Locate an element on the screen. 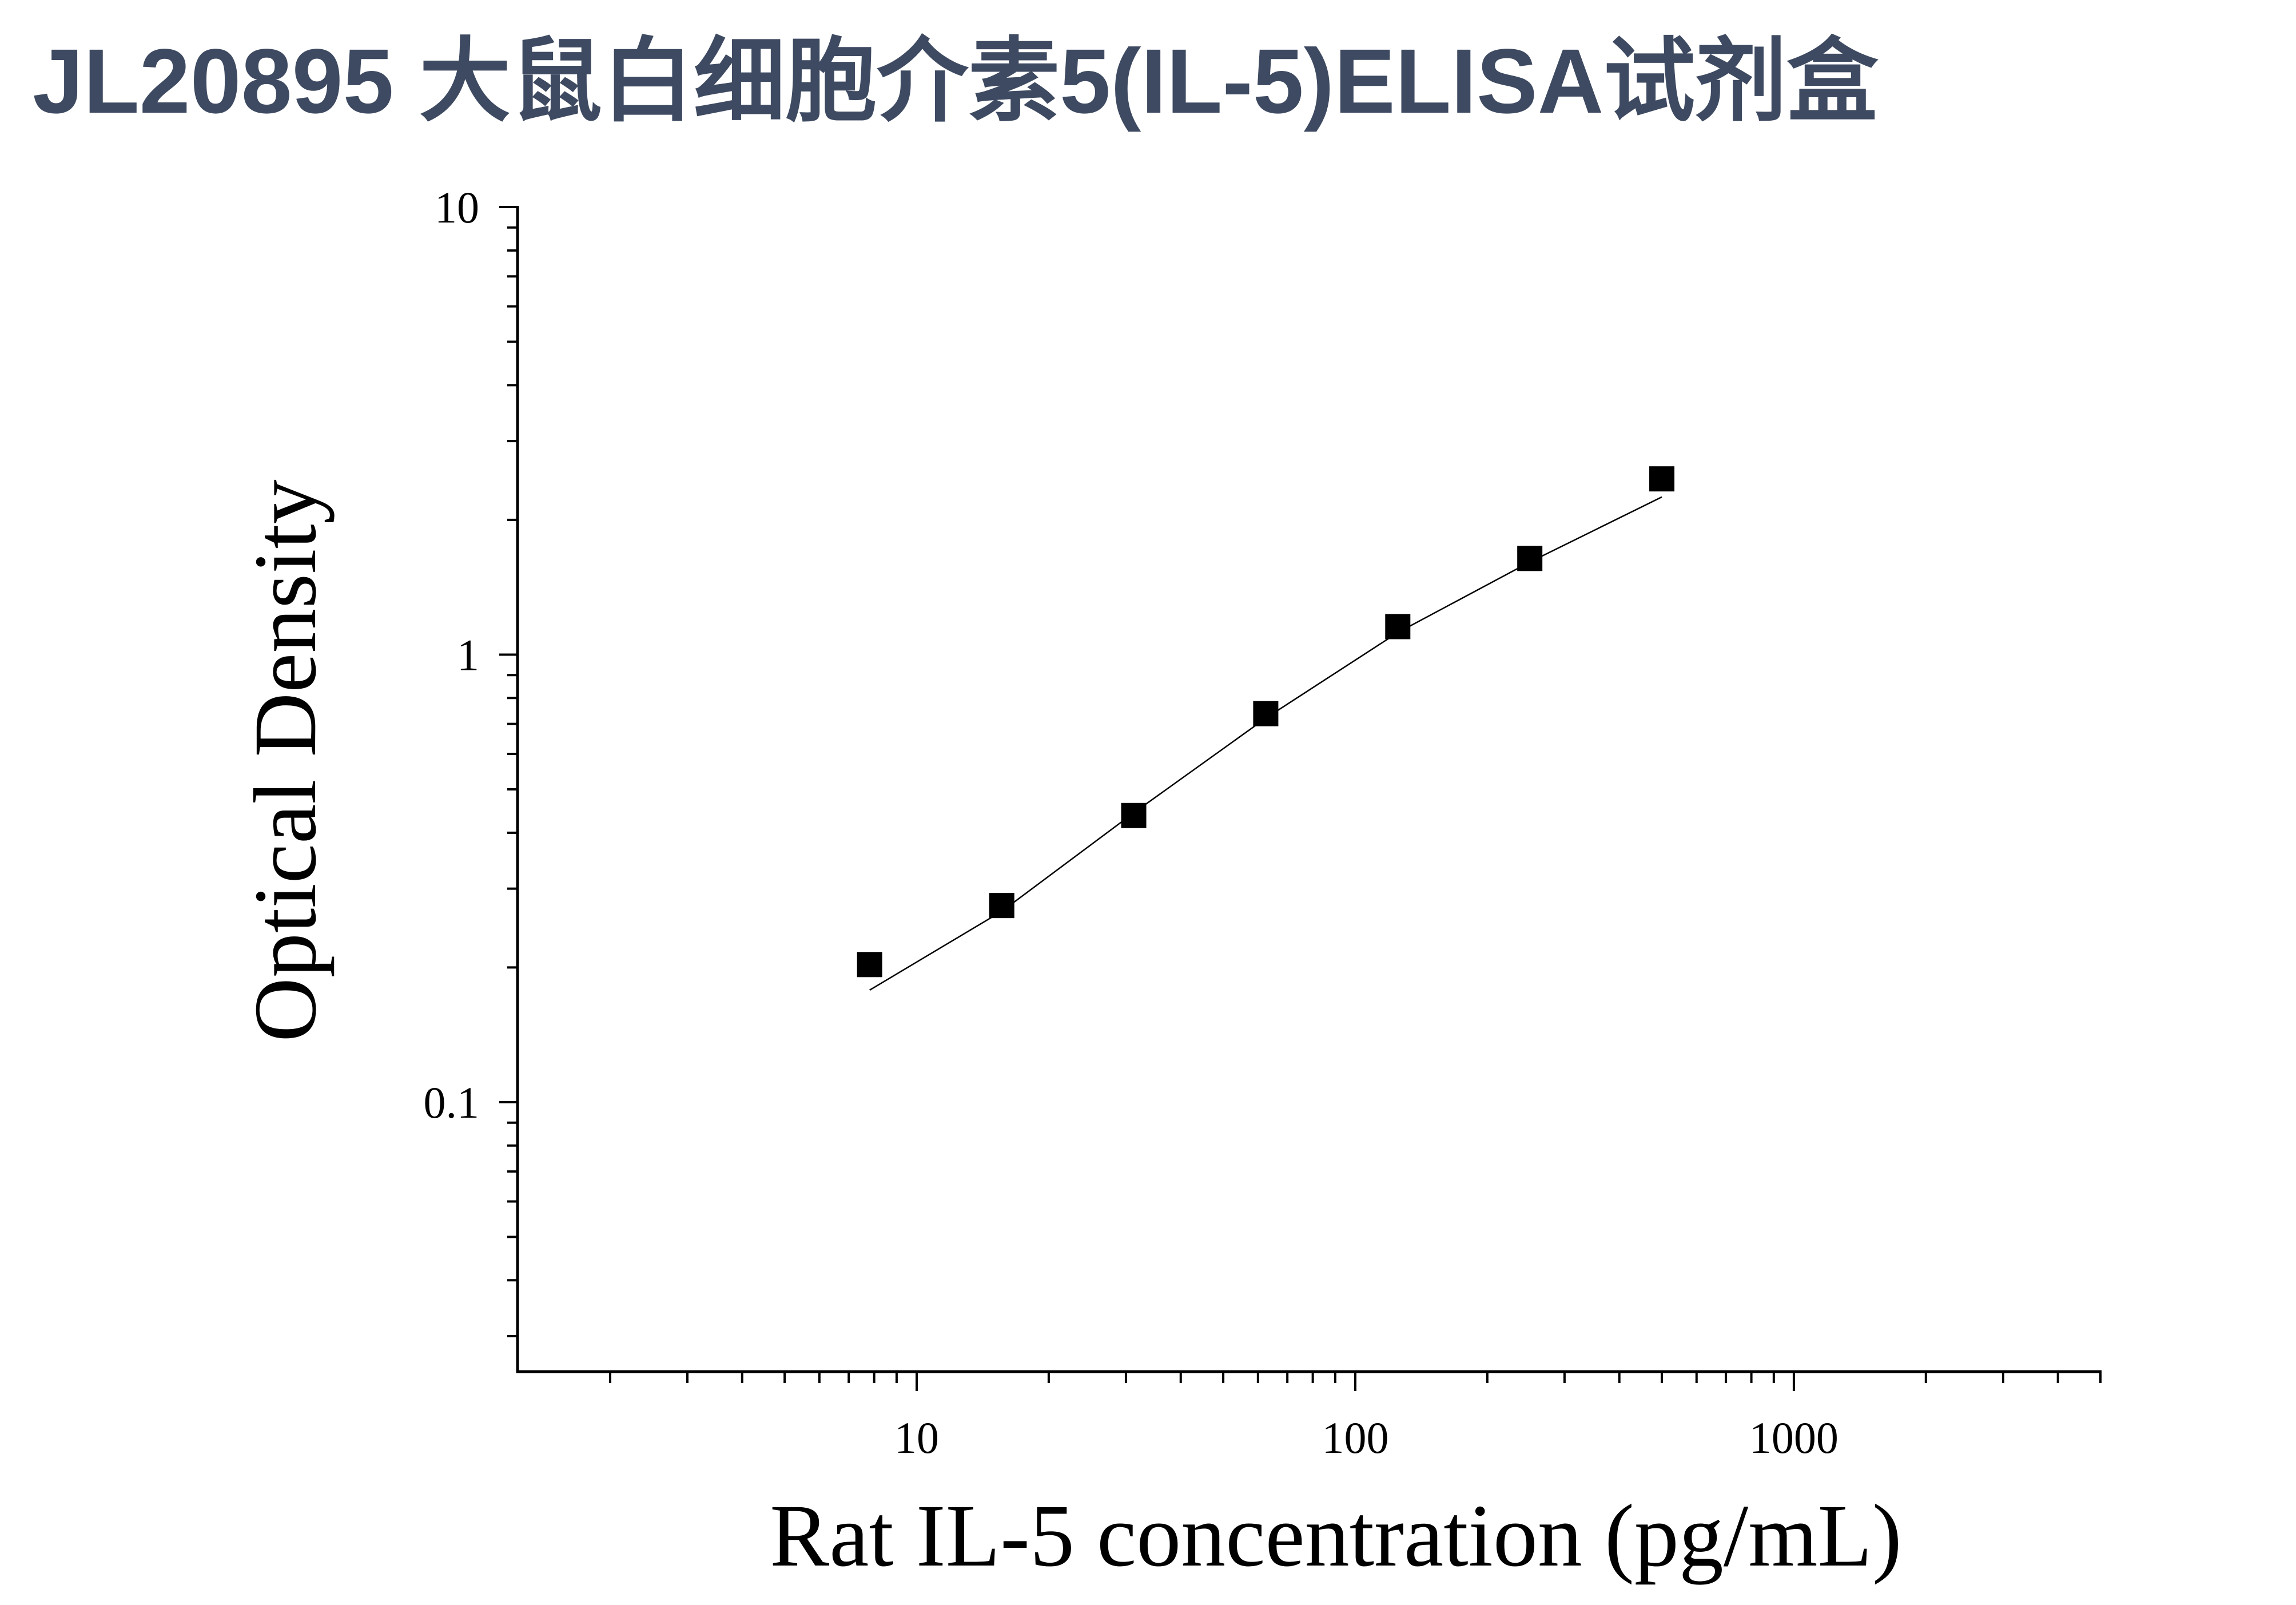 This screenshot has width=2296, height=1605. y-tick-label: 10 is located at coordinates (457, 207).